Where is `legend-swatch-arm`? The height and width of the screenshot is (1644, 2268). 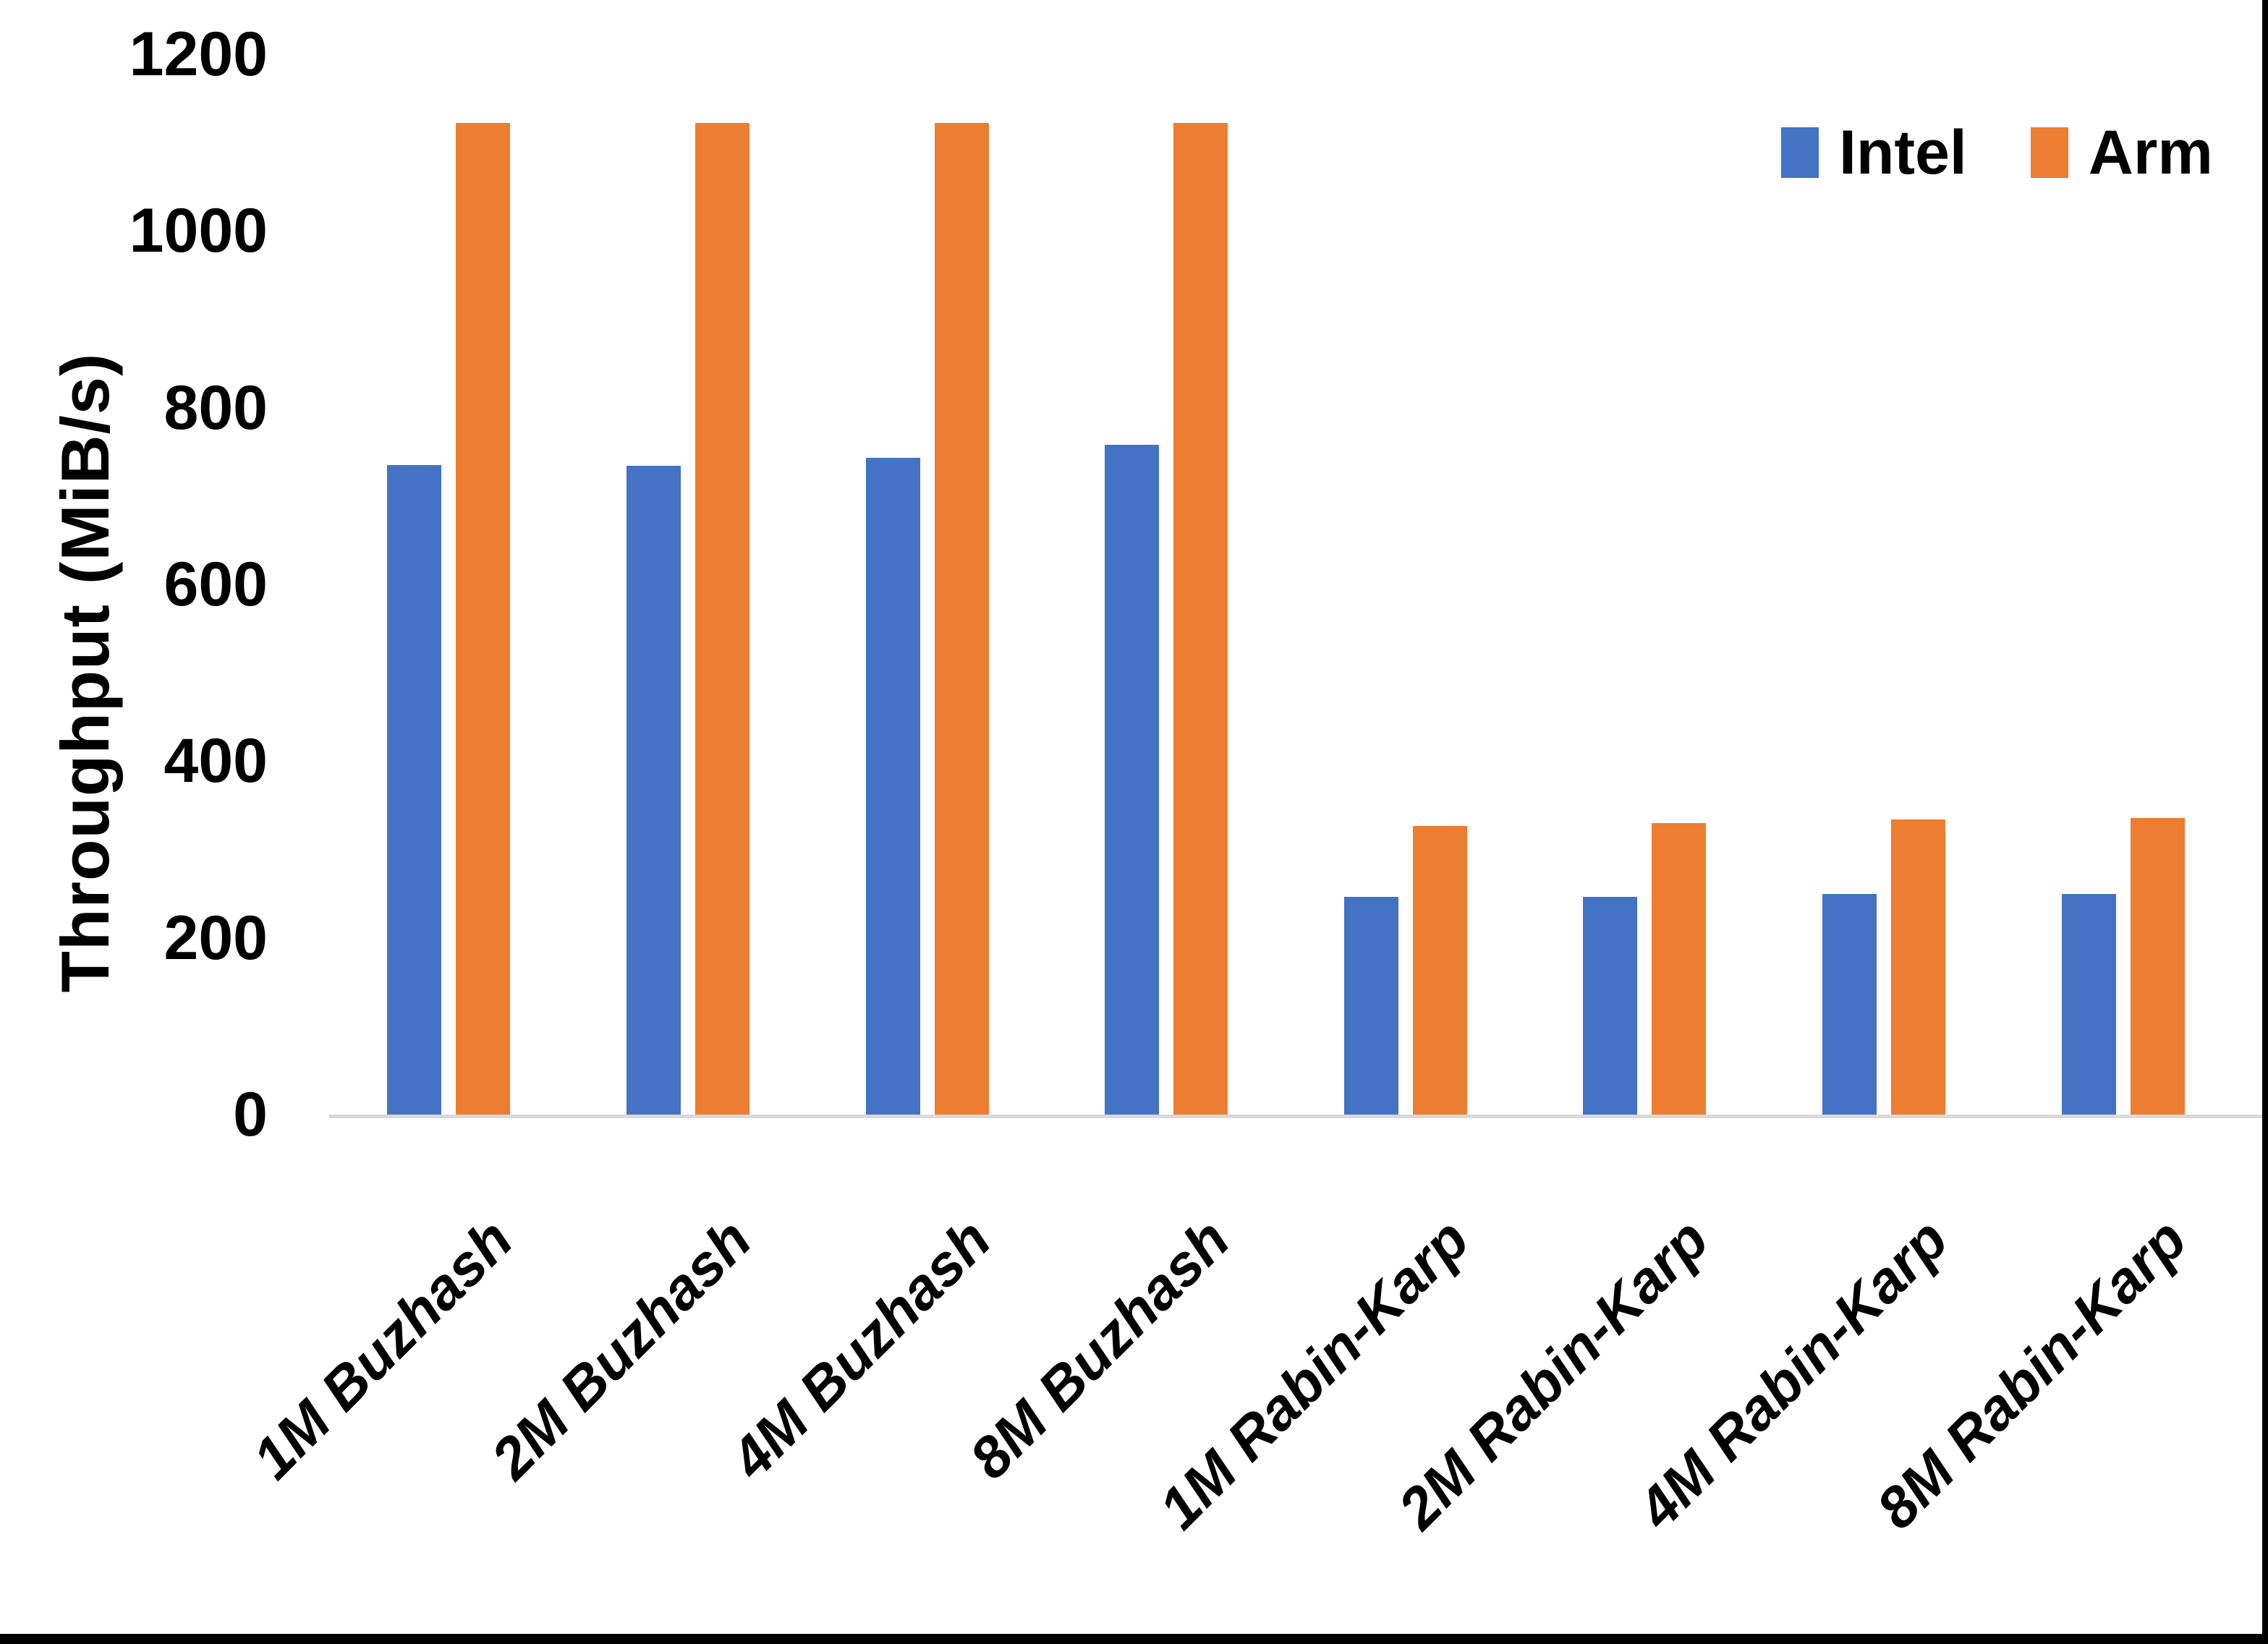
legend-swatch-arm is located at coordinates (2049, 152).